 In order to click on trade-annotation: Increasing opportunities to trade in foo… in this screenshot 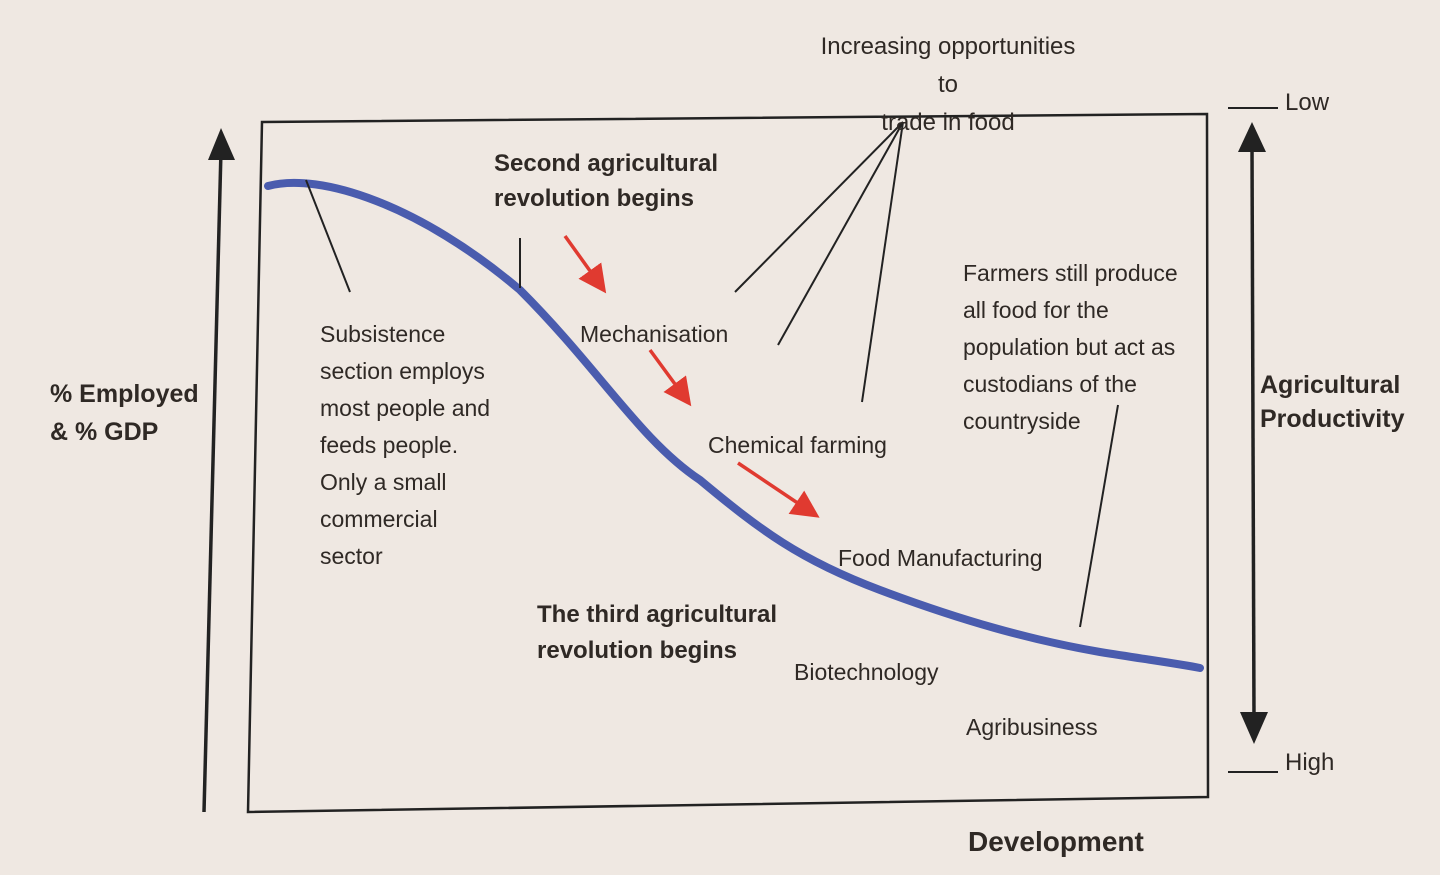, I will do `click(948, 84)`.